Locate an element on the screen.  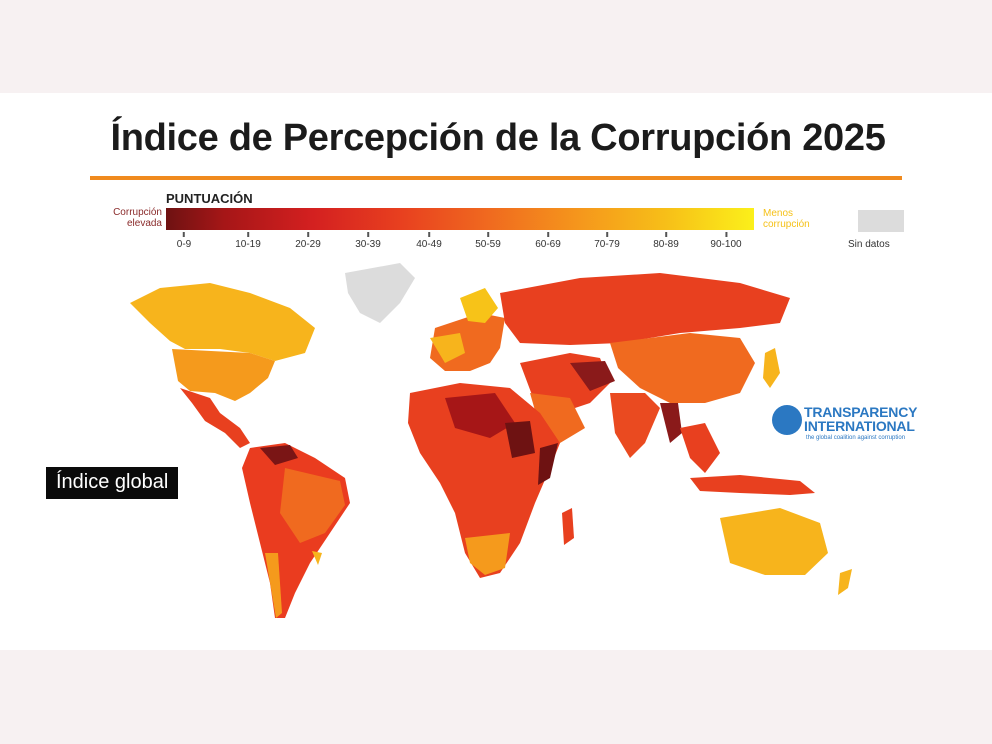
legend-tick: 10-19 is located at coordinates (248, 244).